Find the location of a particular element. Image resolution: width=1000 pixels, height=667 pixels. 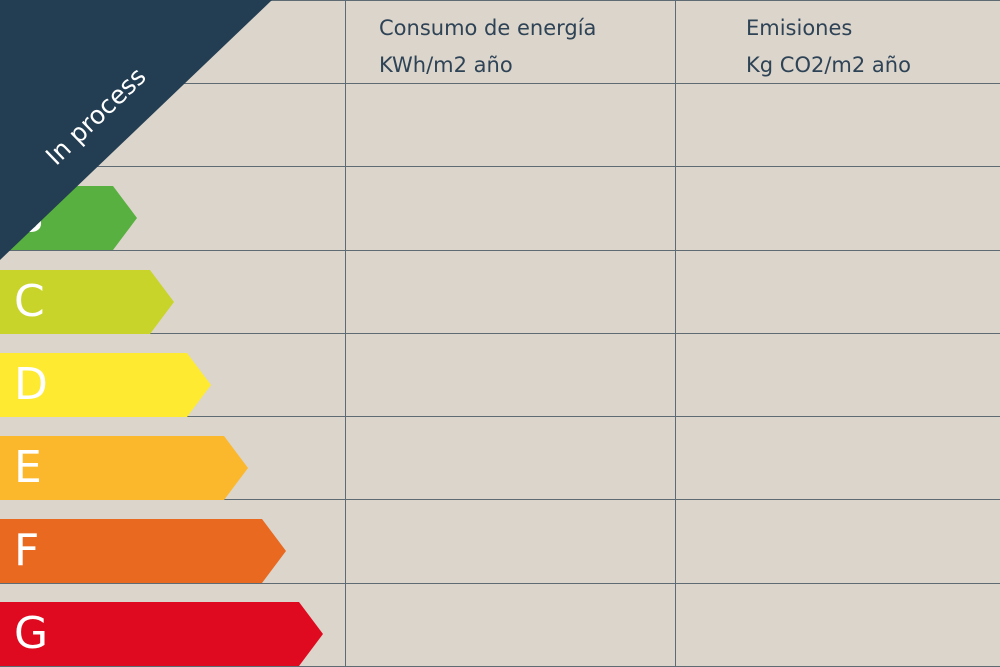

rating-arrow-g: G is located at coordinates (161, 634).